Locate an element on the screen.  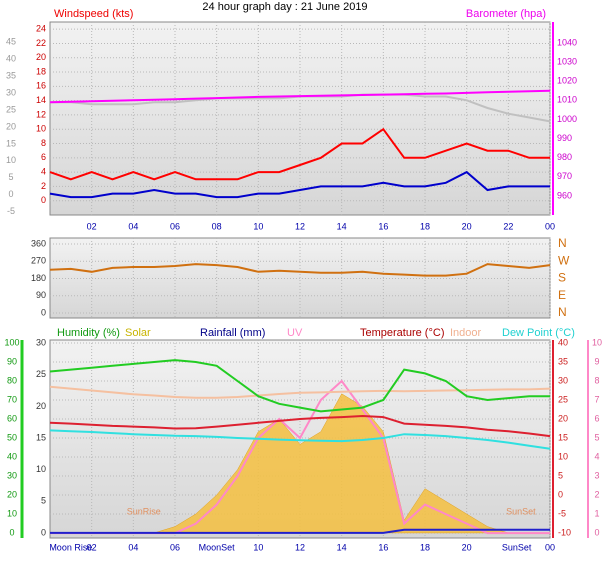
y-tick-label: 180 is located at coordinates (38, 278).